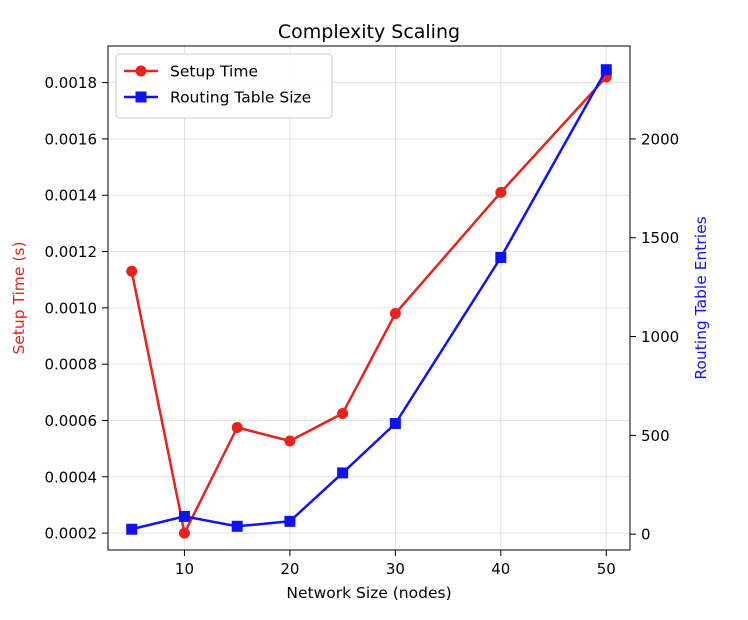  What do you see at coordinates (71, 365) in the screenshot?
I see `y-left-tick-label: 0.0008` at bounding box center [71, 365].